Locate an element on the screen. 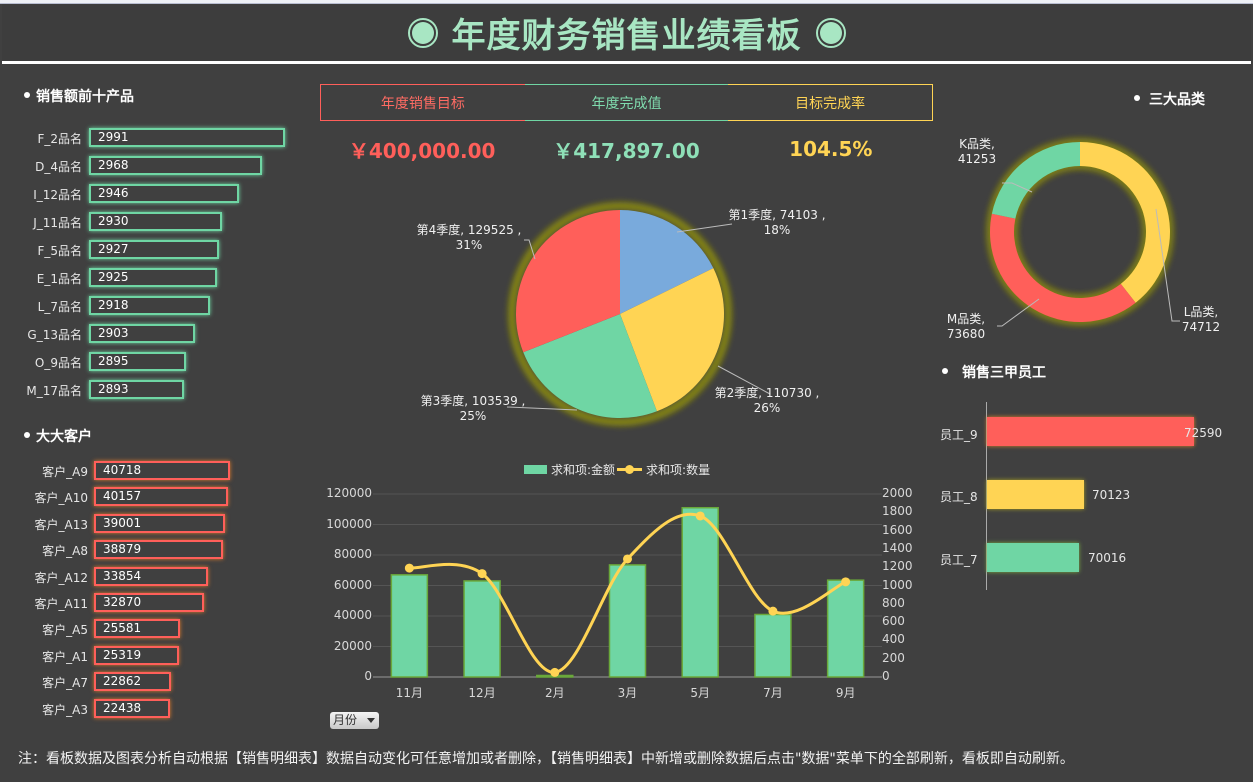 The width and height of the screenshot is (1253, 782). month-filter-dropdown: 月份 is located at coordinates (354, 720).